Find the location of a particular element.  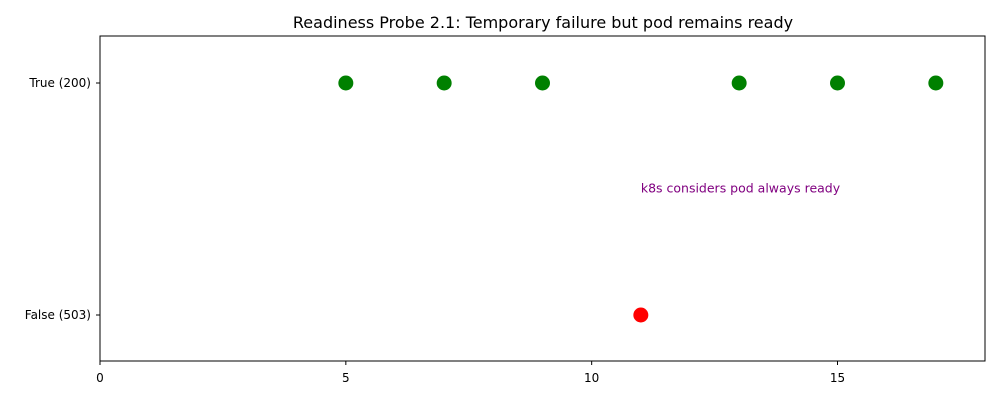

x-tick-label: 15 is located at coordinates (837, 378).